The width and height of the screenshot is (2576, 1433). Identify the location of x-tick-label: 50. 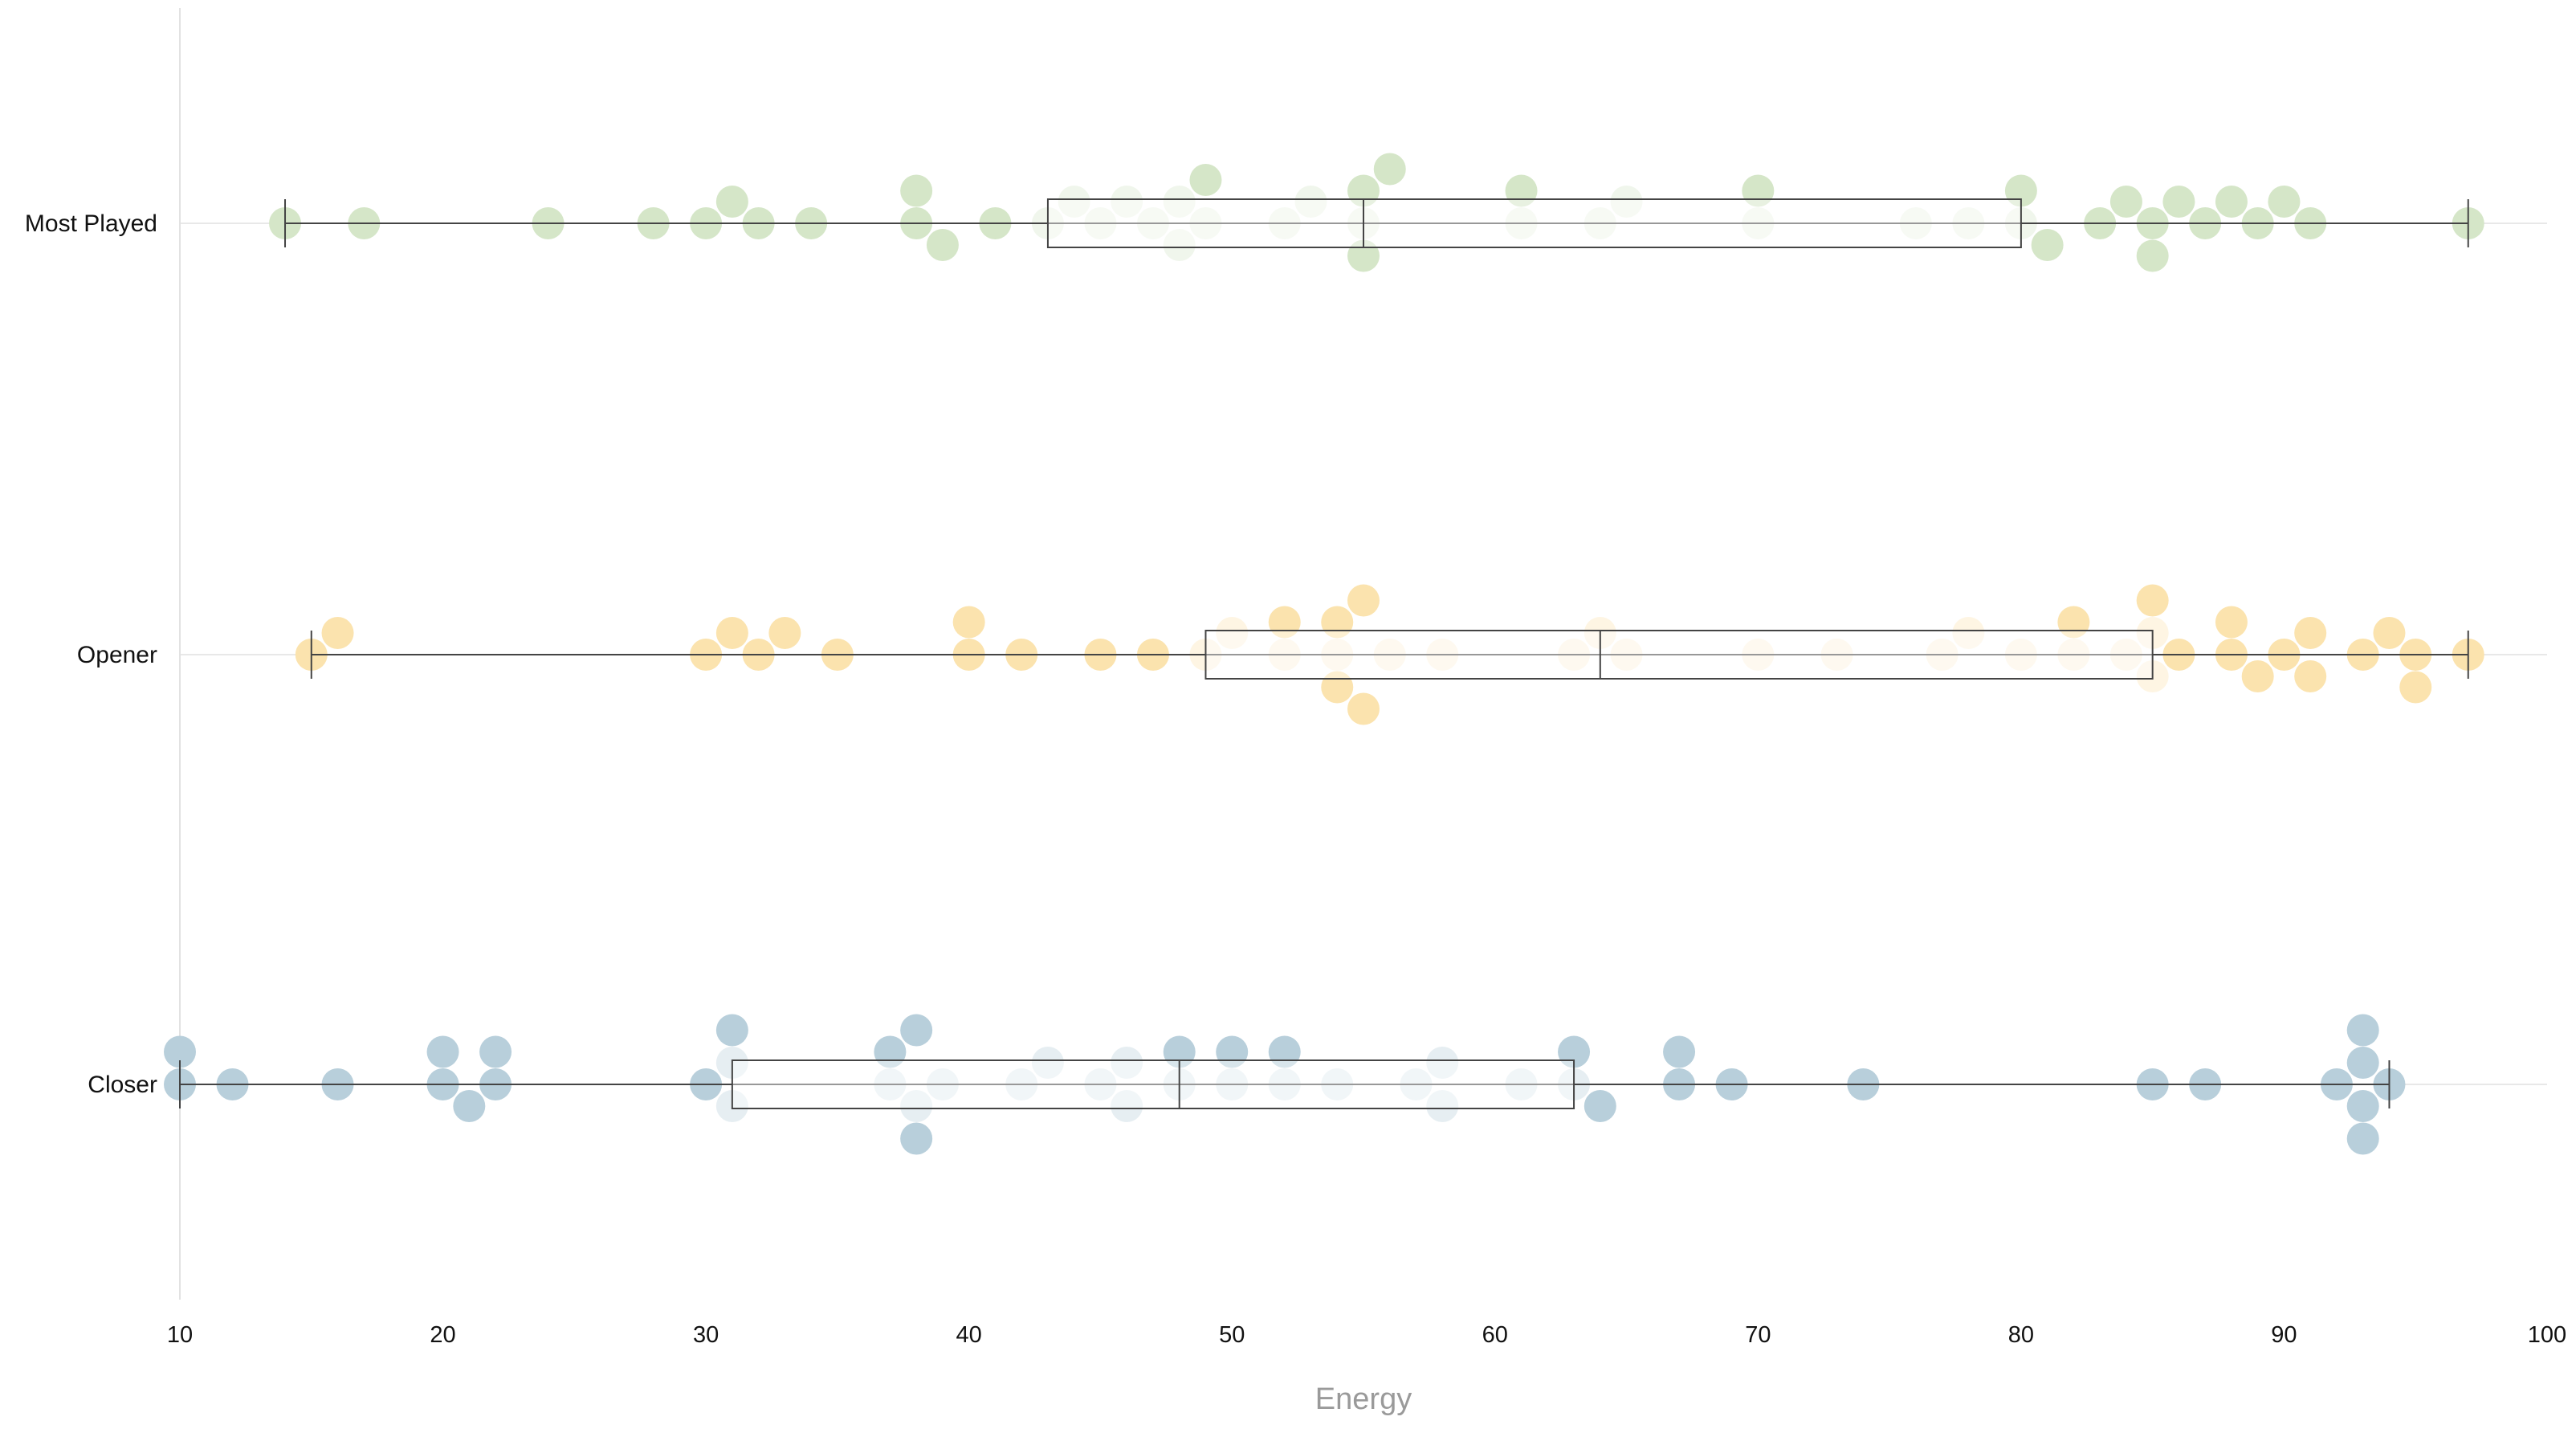
(1232, 1335).